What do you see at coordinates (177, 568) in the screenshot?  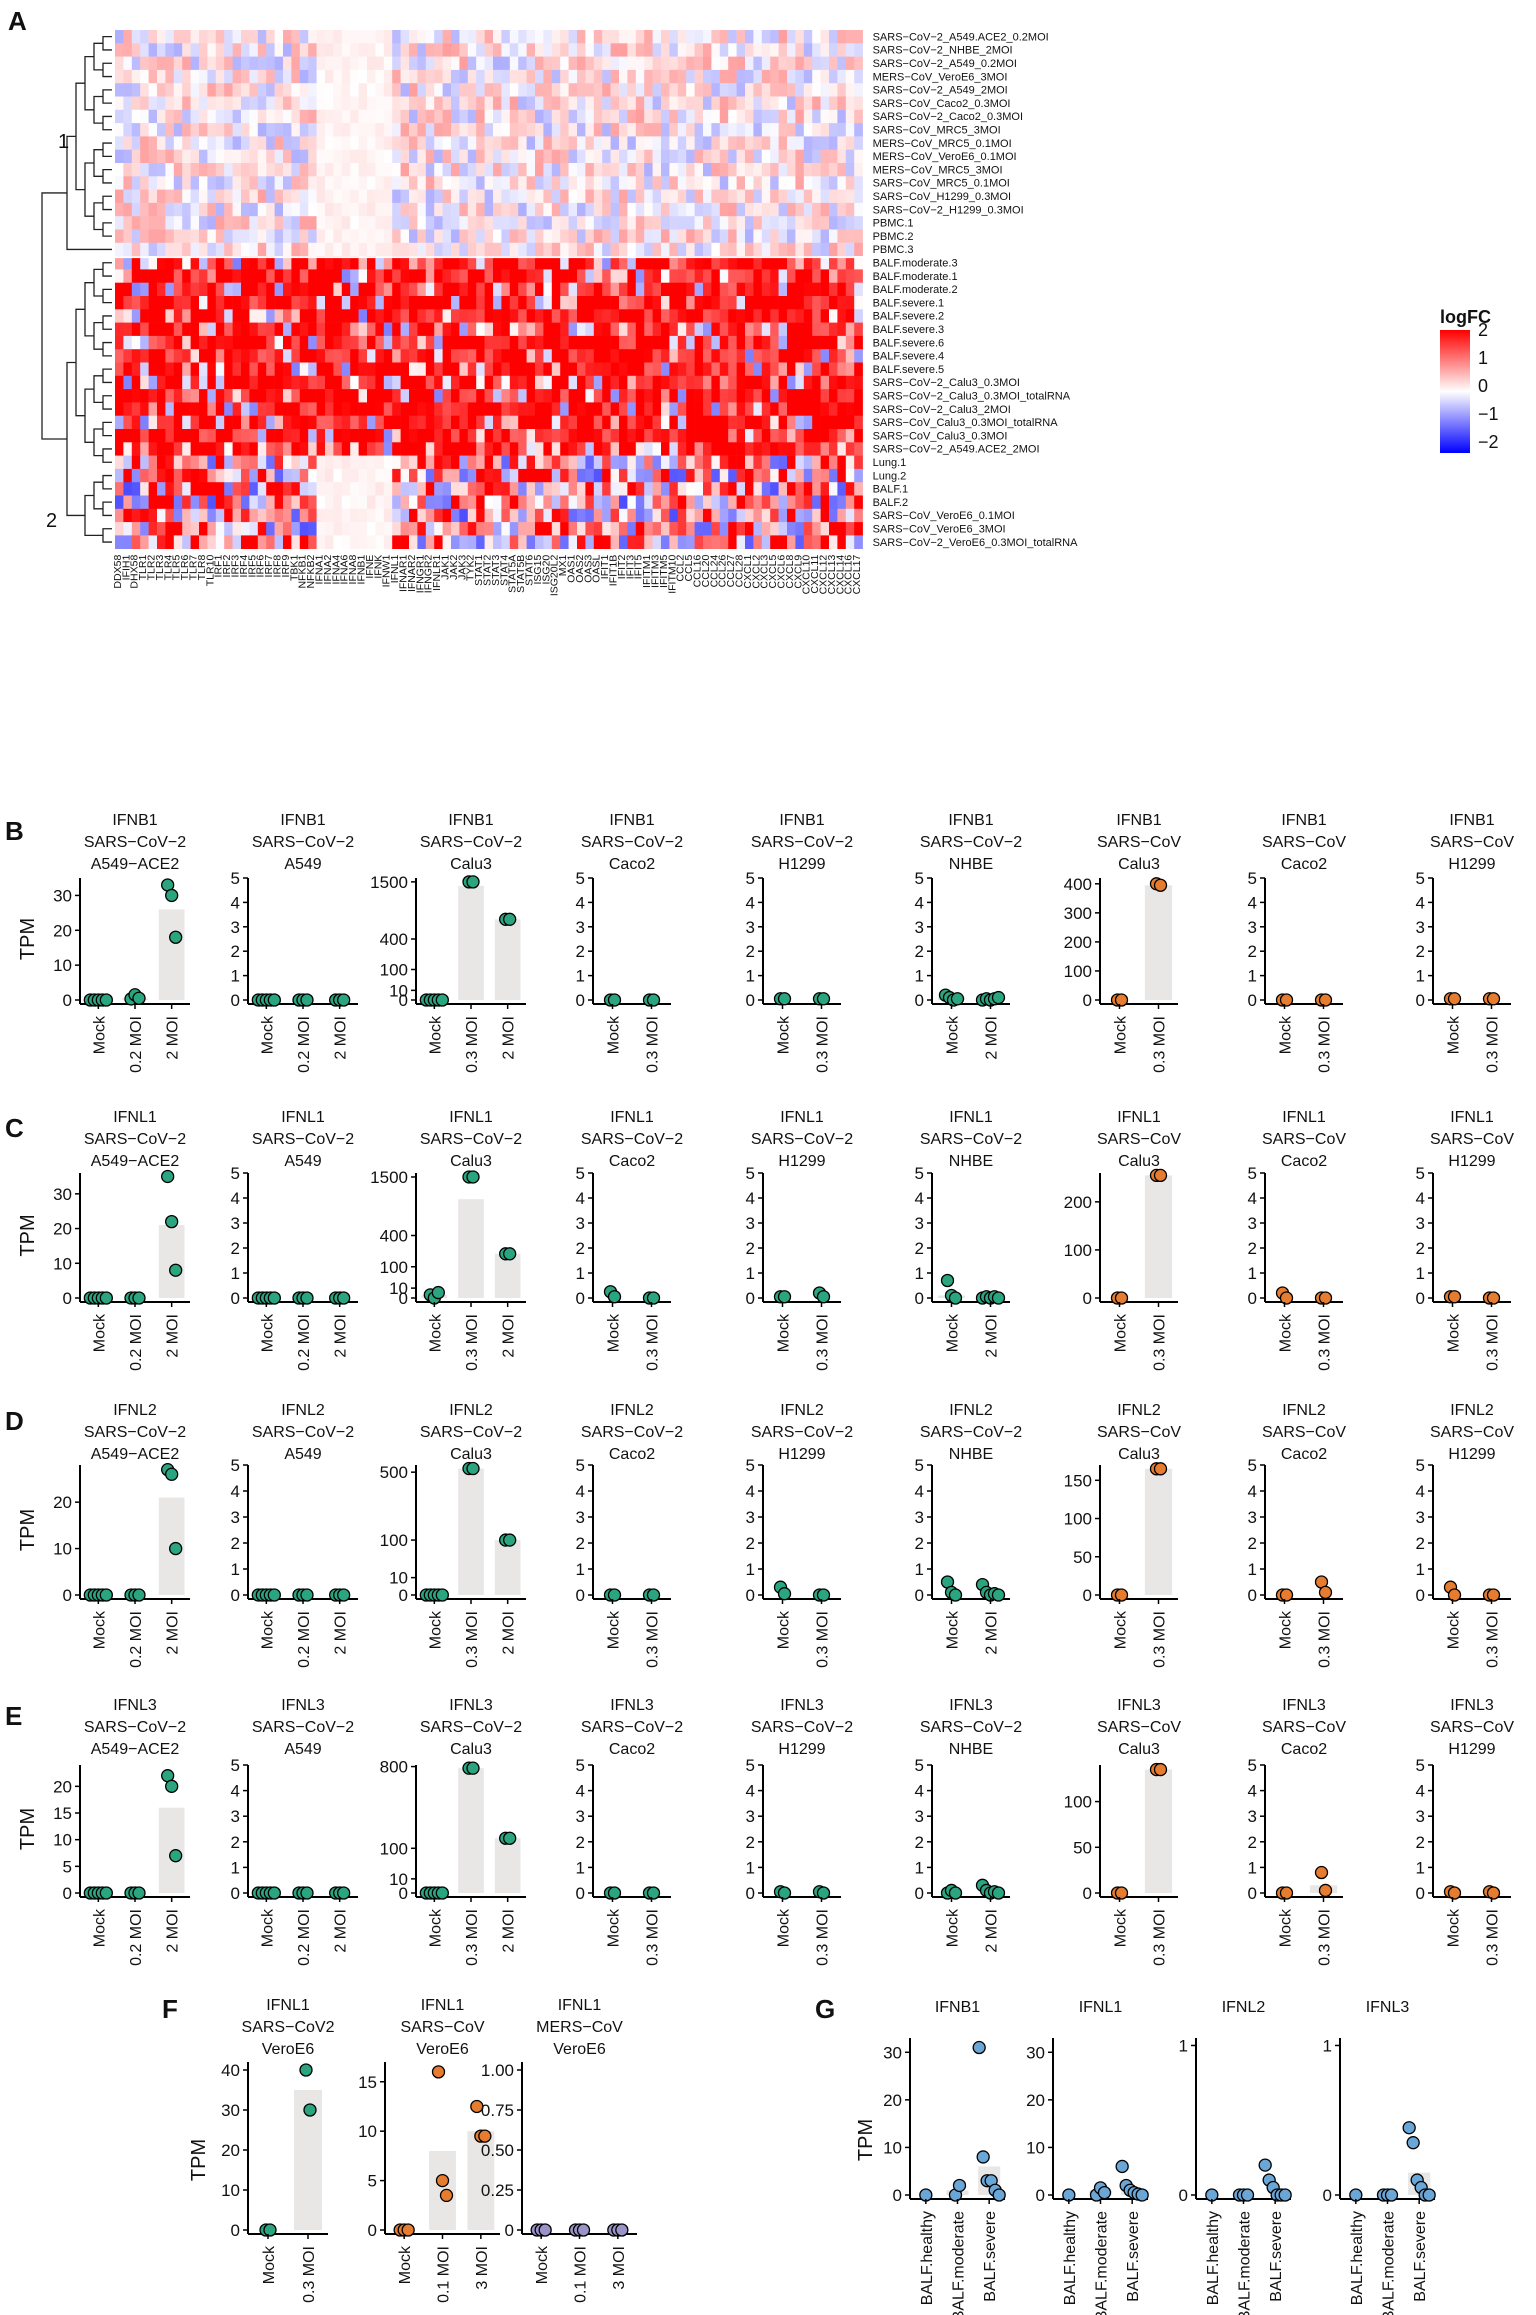 I see `heatmap-col-label: TLR5` at bounding box center [177, 568].